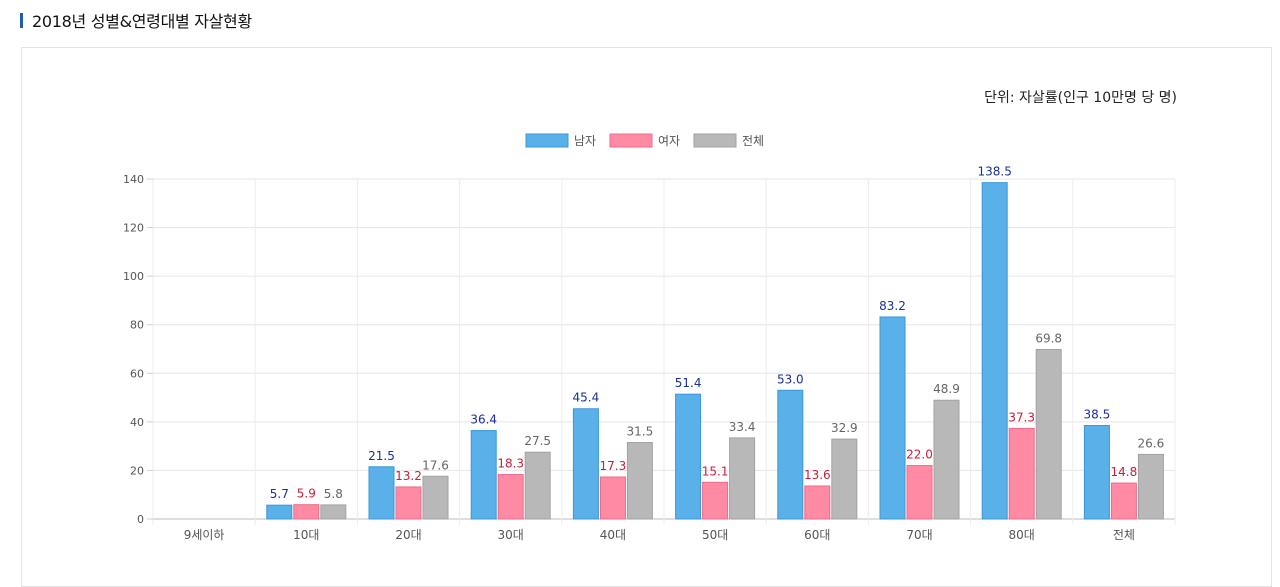 The width and height of the screenshot is (1280, 587). What do you see at coordinates (1097, 415) in the screenshot?
I see `value-label: 38.5` at bounding box center [1097, 415].